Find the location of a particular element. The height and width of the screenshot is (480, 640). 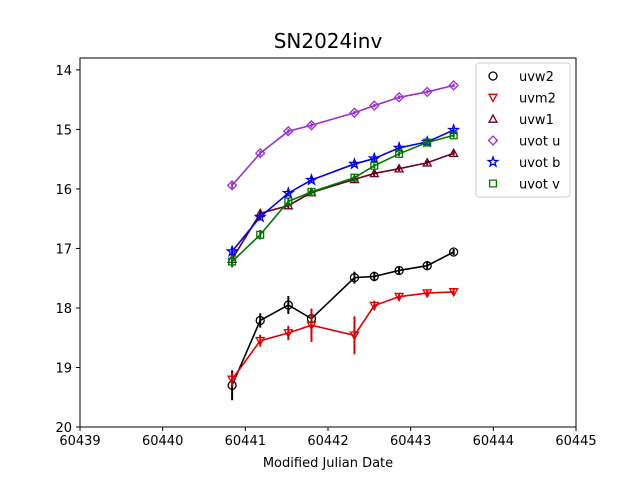

x-axis-label: Modified Julian Date is located at coordinates (328, 463).